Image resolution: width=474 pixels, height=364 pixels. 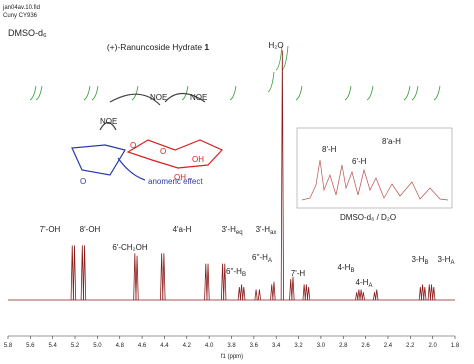 I want to click on peak-label-text: 7'-OH, so click(x=50, y=229).